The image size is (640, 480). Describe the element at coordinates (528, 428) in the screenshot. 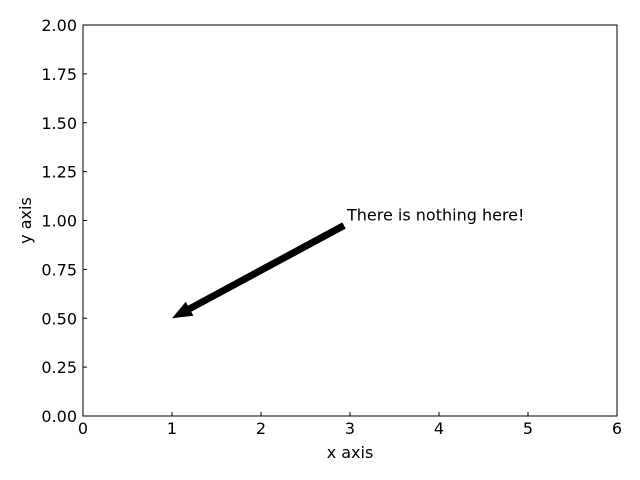

I see `x-tick-label: 5` at that location.